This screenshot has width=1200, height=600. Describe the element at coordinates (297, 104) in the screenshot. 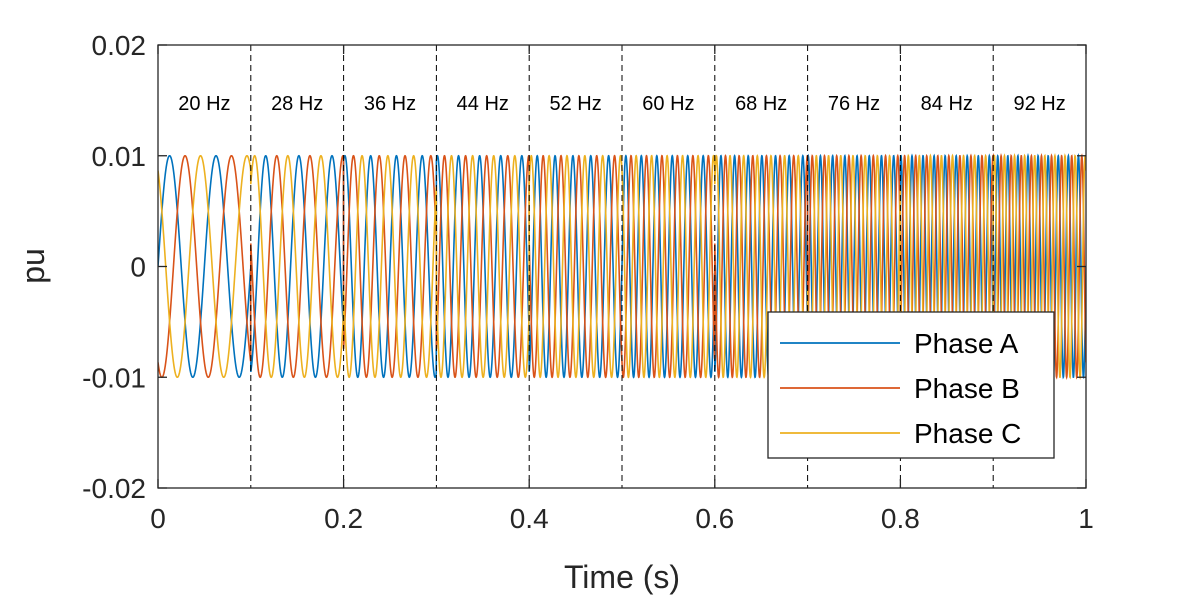

I see `frequency-label: 28 Hz` at that location.